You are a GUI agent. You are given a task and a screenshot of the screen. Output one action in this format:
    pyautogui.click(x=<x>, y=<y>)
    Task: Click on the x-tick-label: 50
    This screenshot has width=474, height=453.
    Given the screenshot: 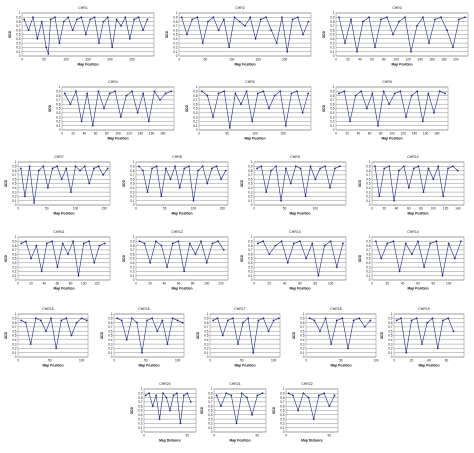 What is the action you would take?
    pyautogui.click(x=341, y=361)
    